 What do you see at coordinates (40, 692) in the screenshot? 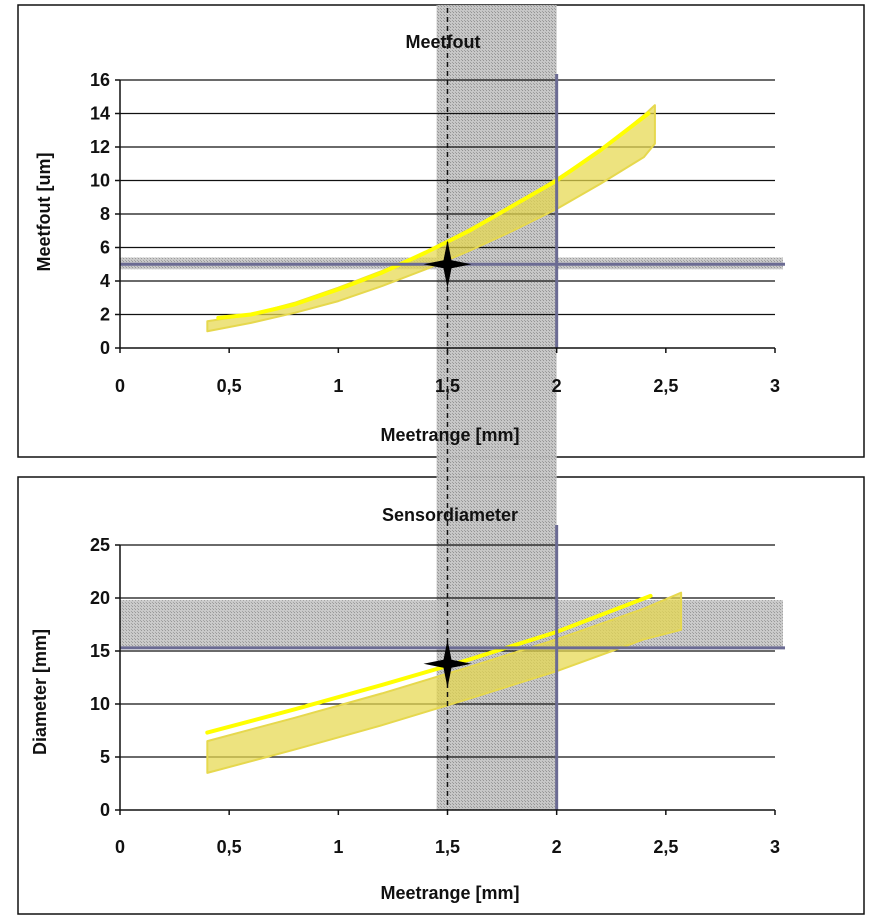
I see `sensordiameter-y-axis-title: Diameter [mm]` at bounding box center [40, 692].